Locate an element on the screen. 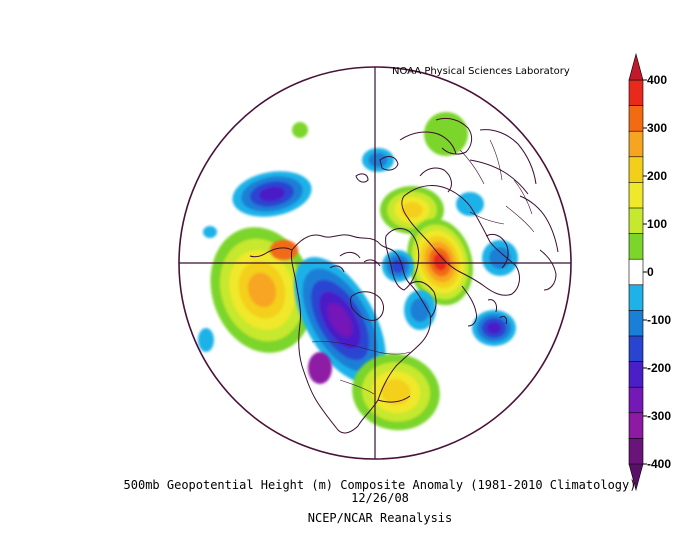  coast-europe-north is located at coordinates (454, 136).